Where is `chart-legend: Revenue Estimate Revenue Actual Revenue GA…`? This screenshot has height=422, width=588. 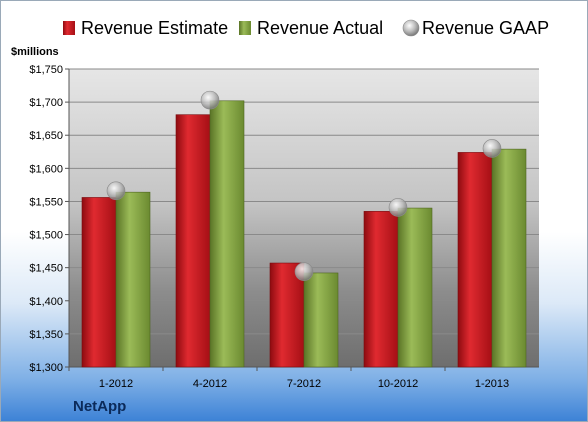 chart-legend: Revenue Estimate Revenue Actual Revenue GA… is located at coordinates (306, 28).